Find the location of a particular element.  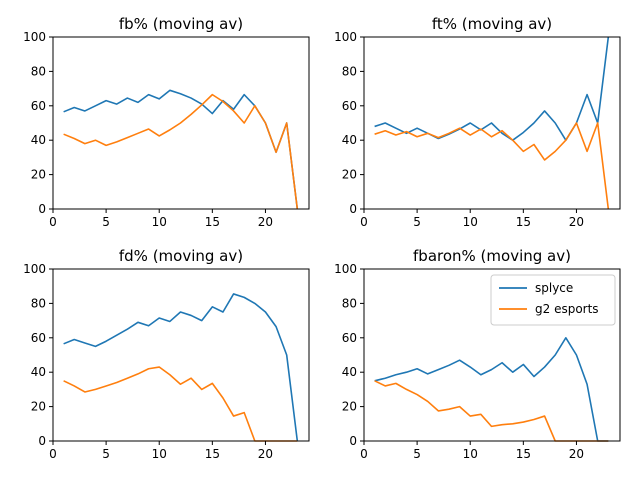

legend-label-g2: g2 esports is located at coordinates (567, 309).